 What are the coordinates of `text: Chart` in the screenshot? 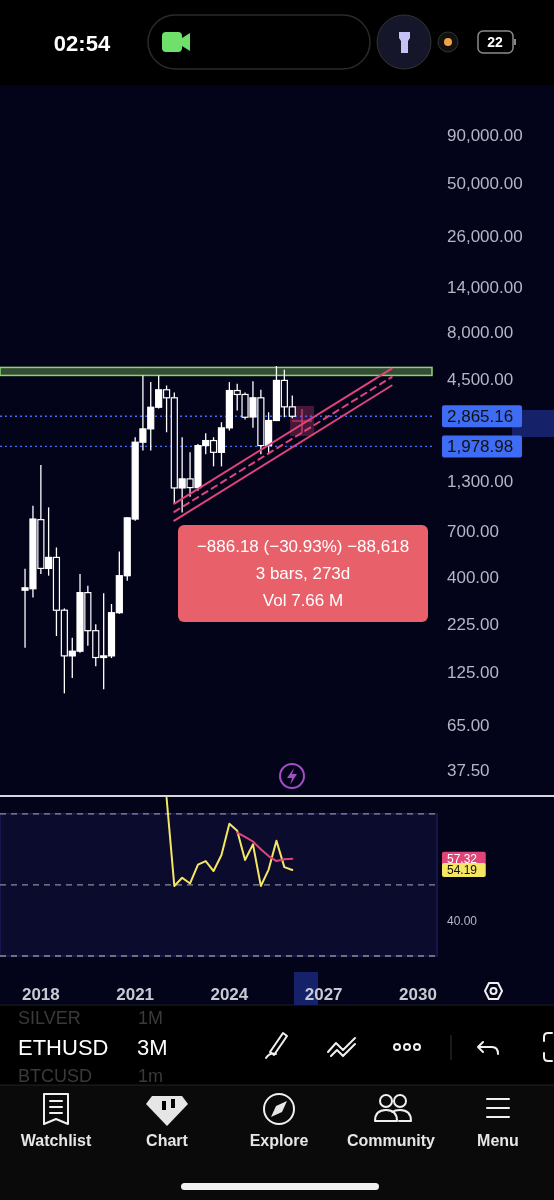 It's located at (167, 1140).